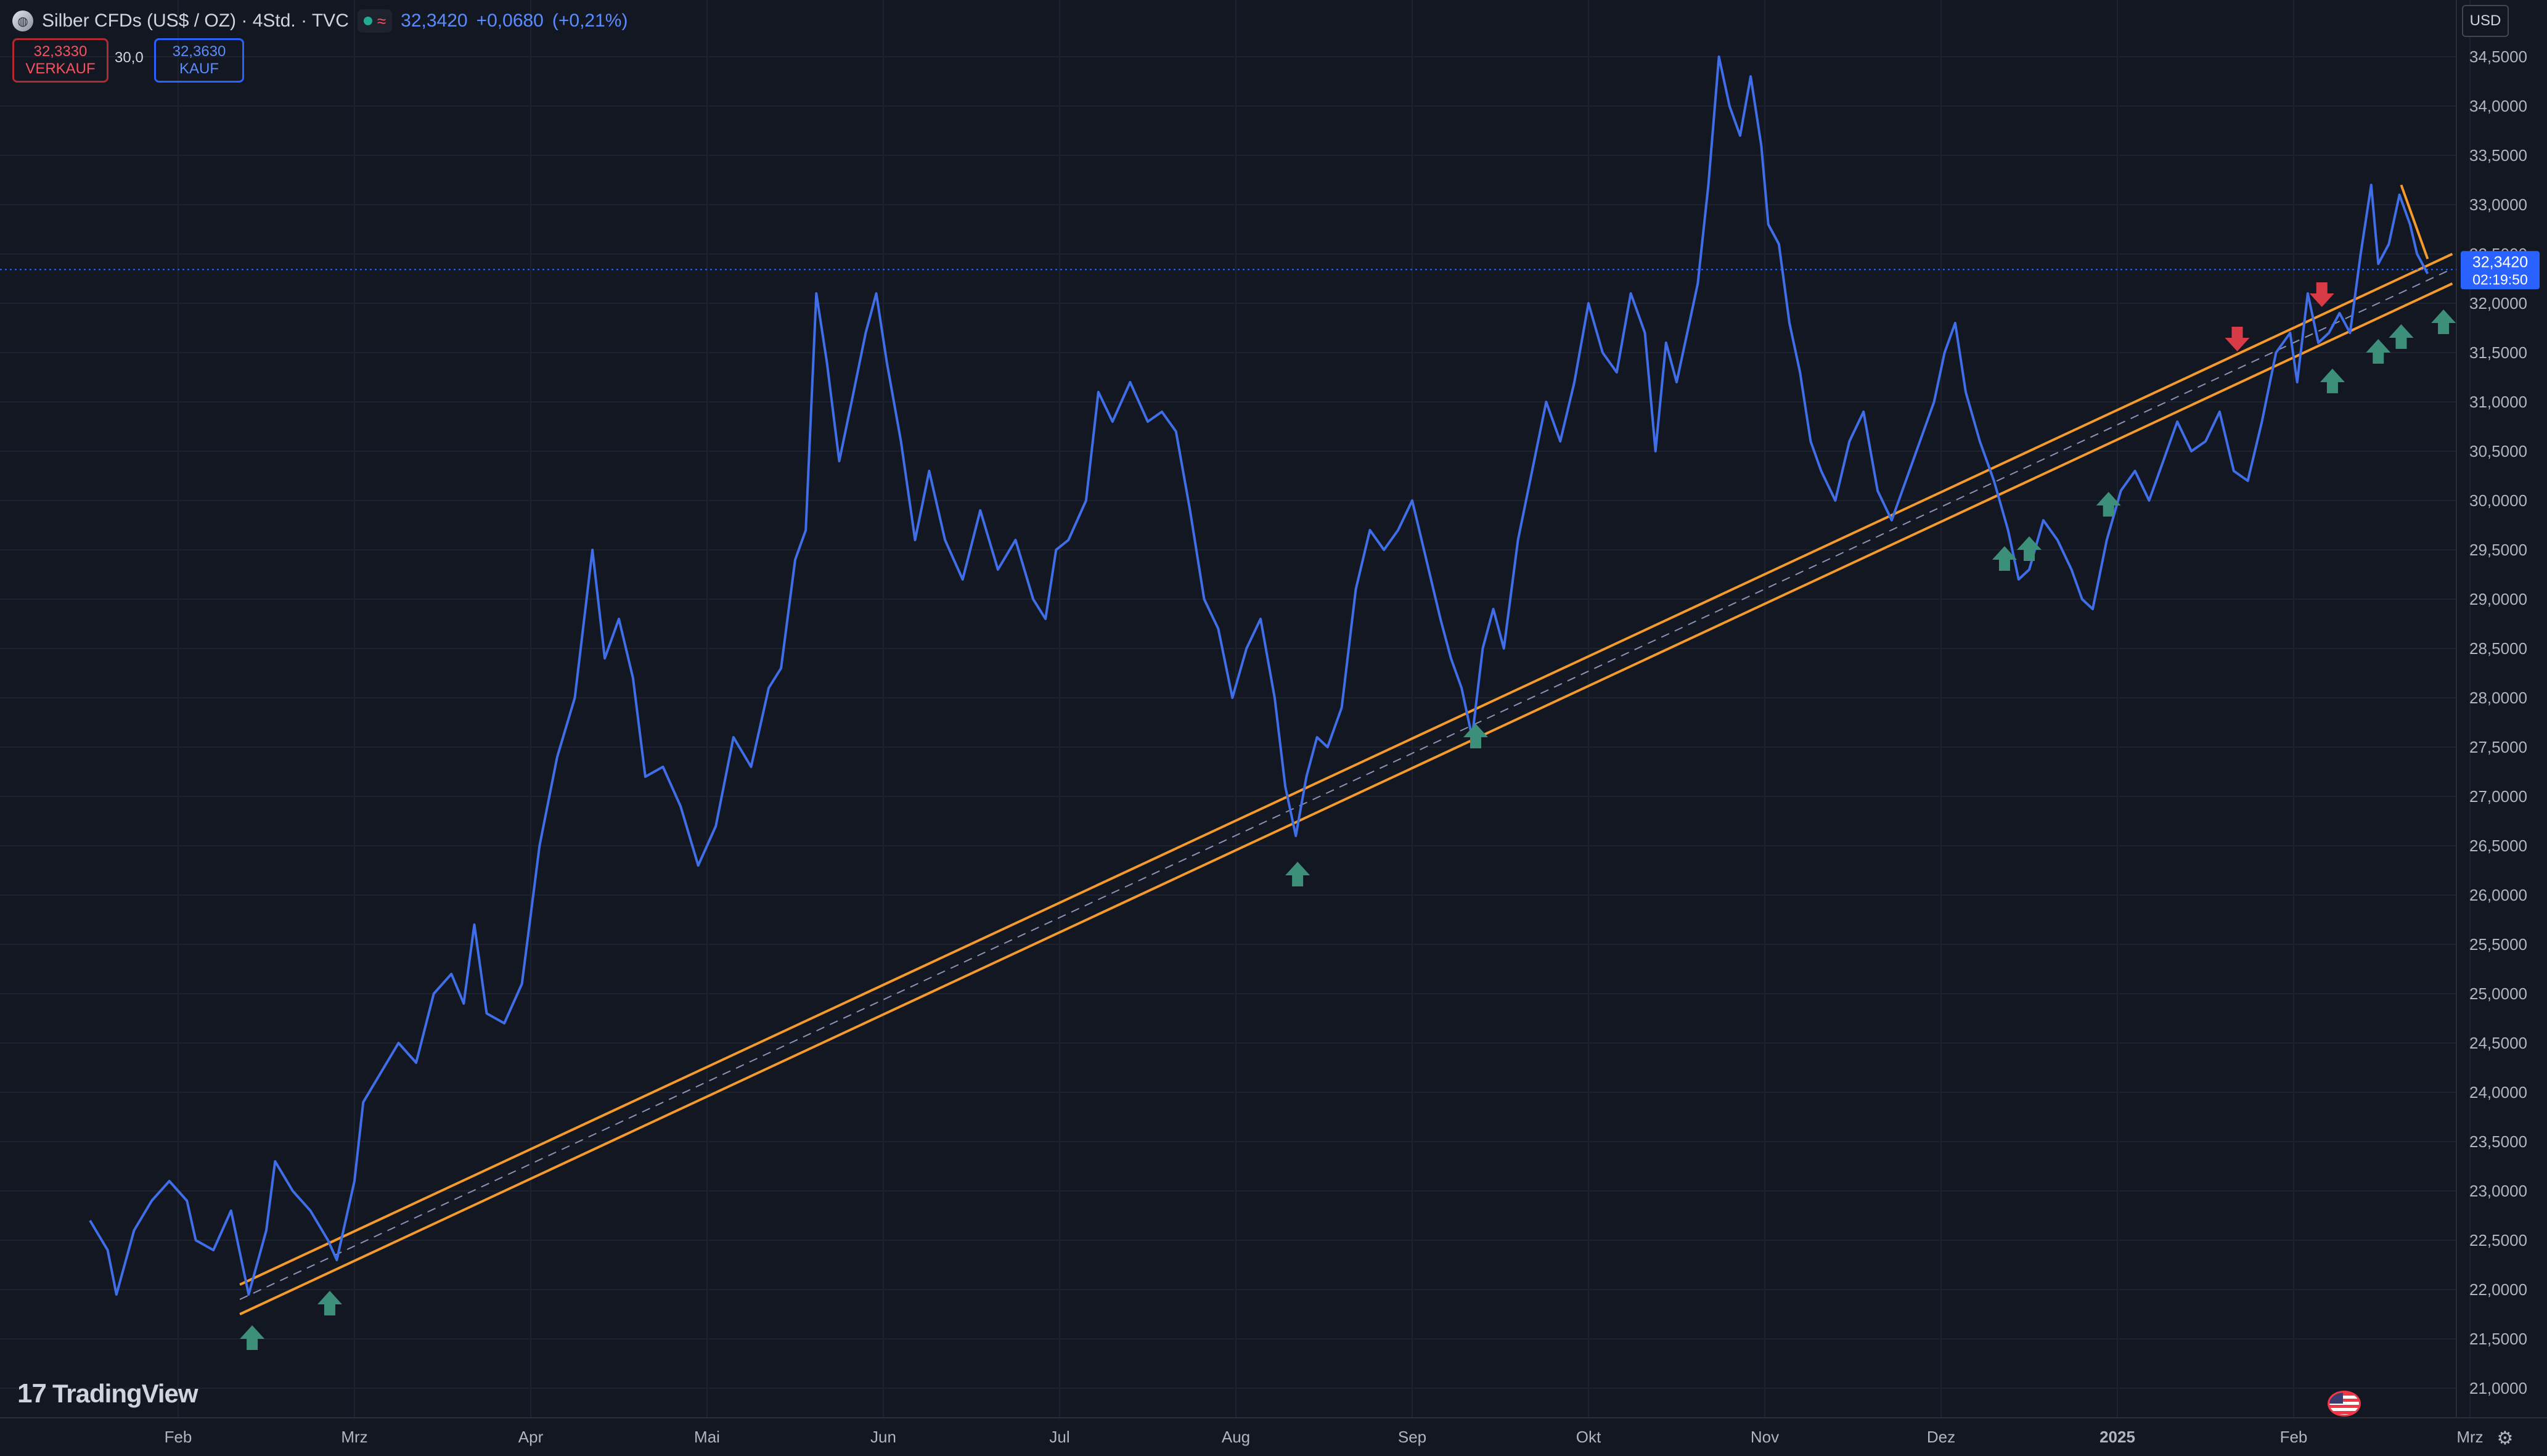 This screenshot has height=1456, width=2547. What do you see at coordinates (2414, 222) in the screenshot?
I see `short-trendline` at bounding box center [2414, 222].